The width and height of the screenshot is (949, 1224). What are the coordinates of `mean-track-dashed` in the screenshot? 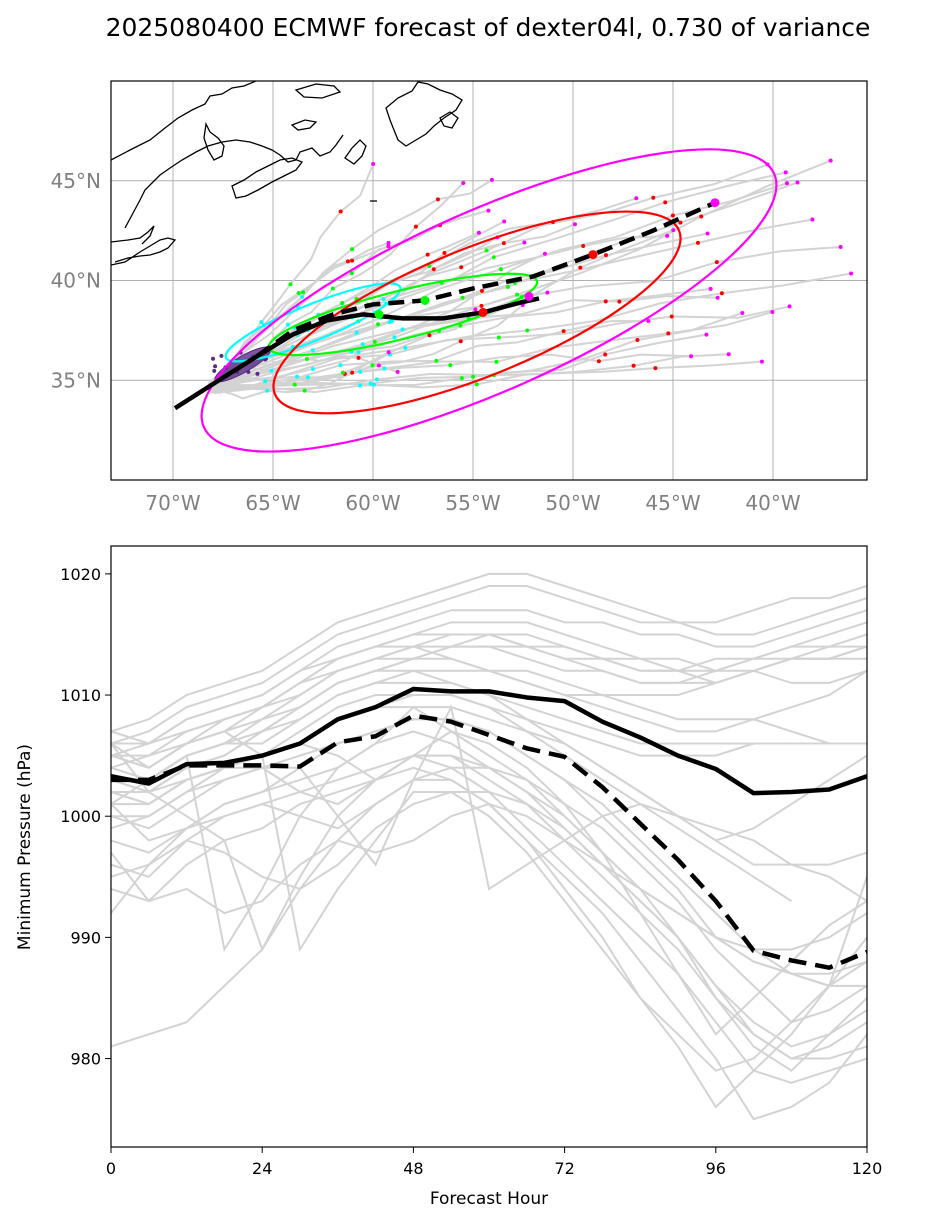 It's located at (485, 279).